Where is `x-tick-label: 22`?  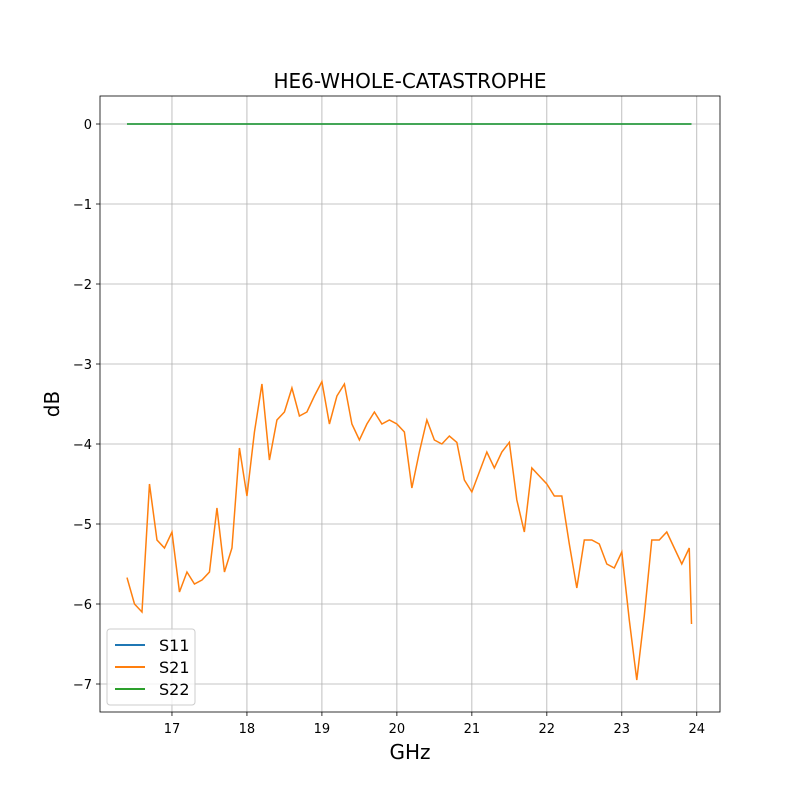
x-tick-label: 22 is located at coordinates (547, 729).